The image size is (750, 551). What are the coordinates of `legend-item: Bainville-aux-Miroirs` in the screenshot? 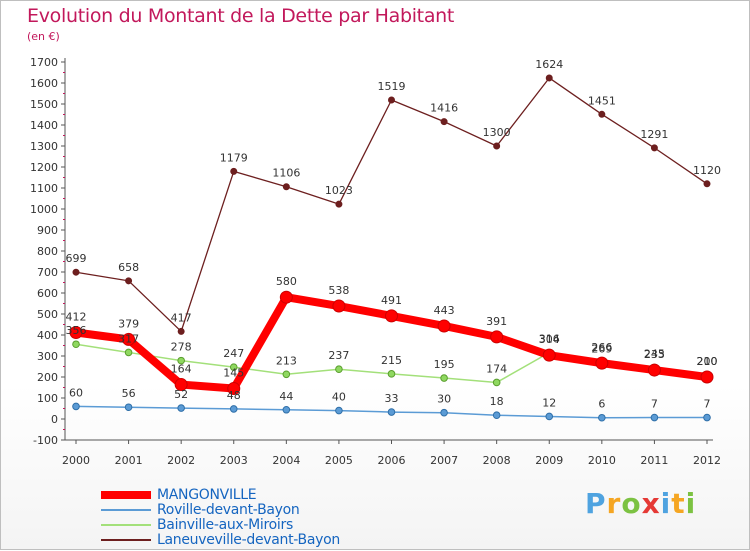 It's located at (220, 524).